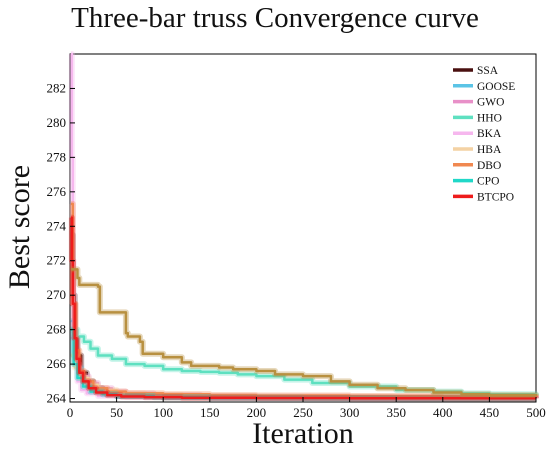 The height and width of the screenshot is (452, 550). Describe the element at coordinates (490, 412) in the screenshot. I see `x-tick-label: 450` at that location.